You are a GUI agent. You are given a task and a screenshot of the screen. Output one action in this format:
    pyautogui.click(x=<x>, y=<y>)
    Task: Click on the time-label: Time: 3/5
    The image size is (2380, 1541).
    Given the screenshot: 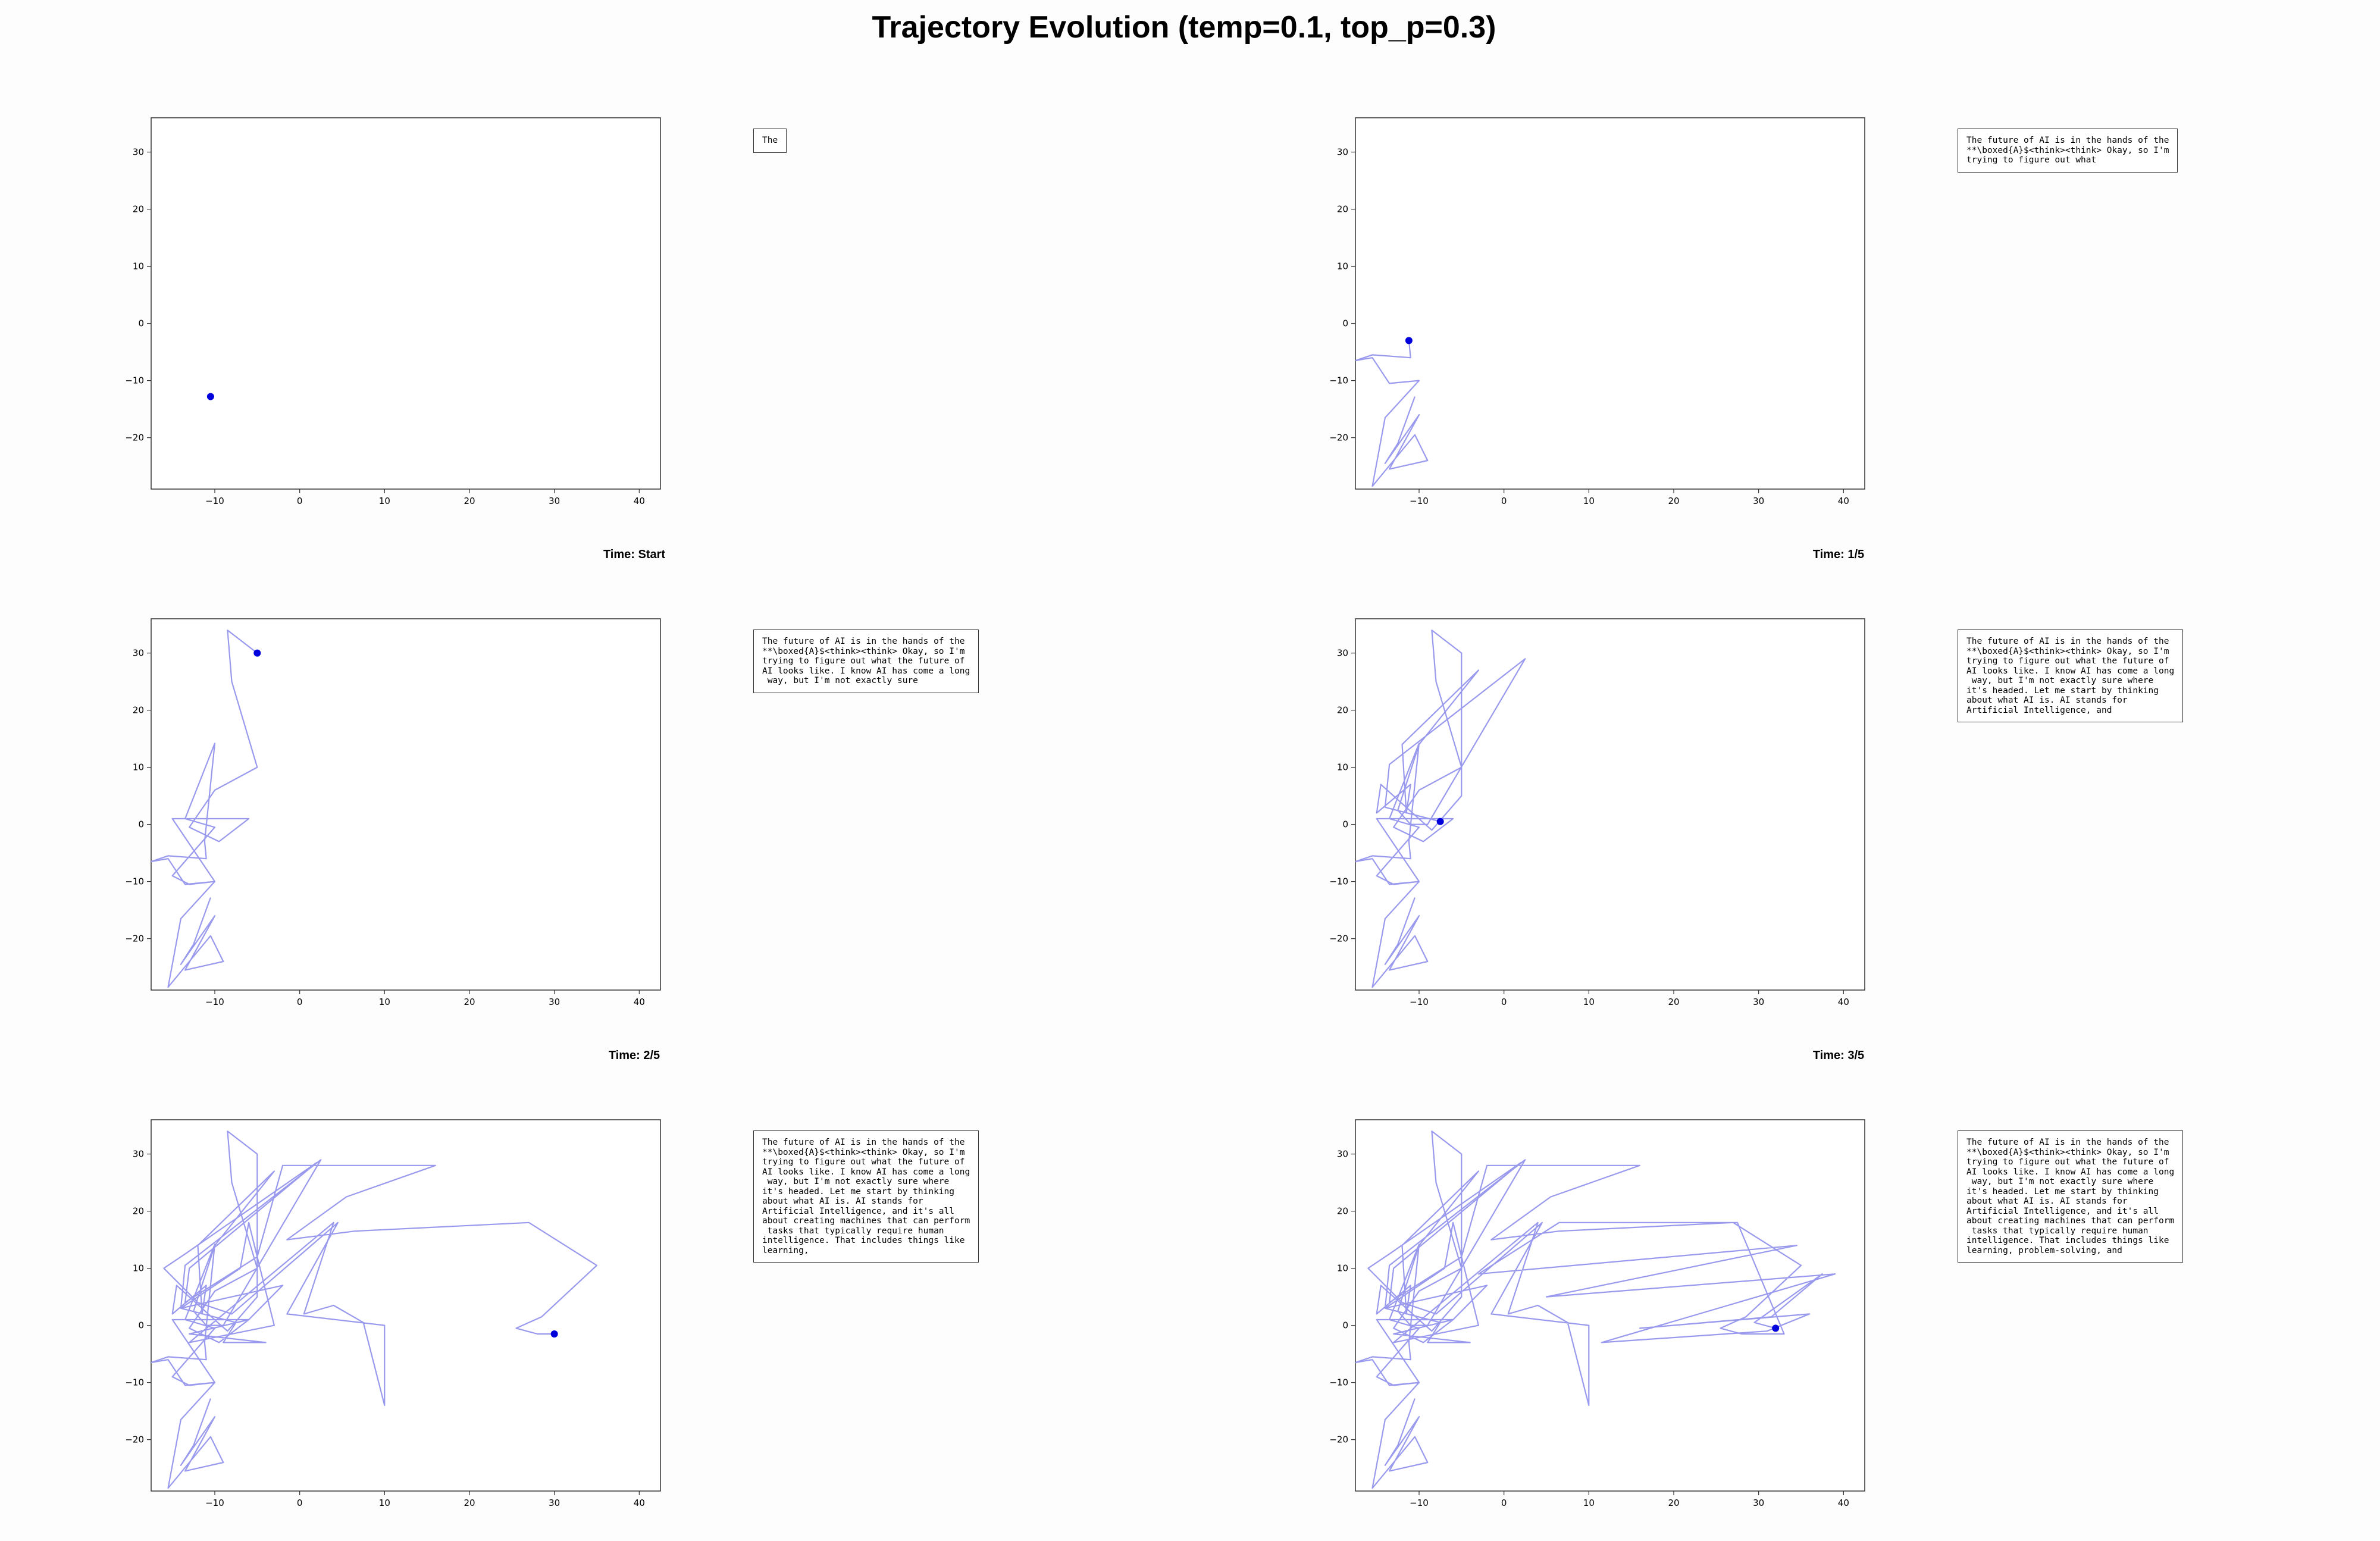 What is the action you would take?
    pyautogui.click(x=1838, y=1055)
    